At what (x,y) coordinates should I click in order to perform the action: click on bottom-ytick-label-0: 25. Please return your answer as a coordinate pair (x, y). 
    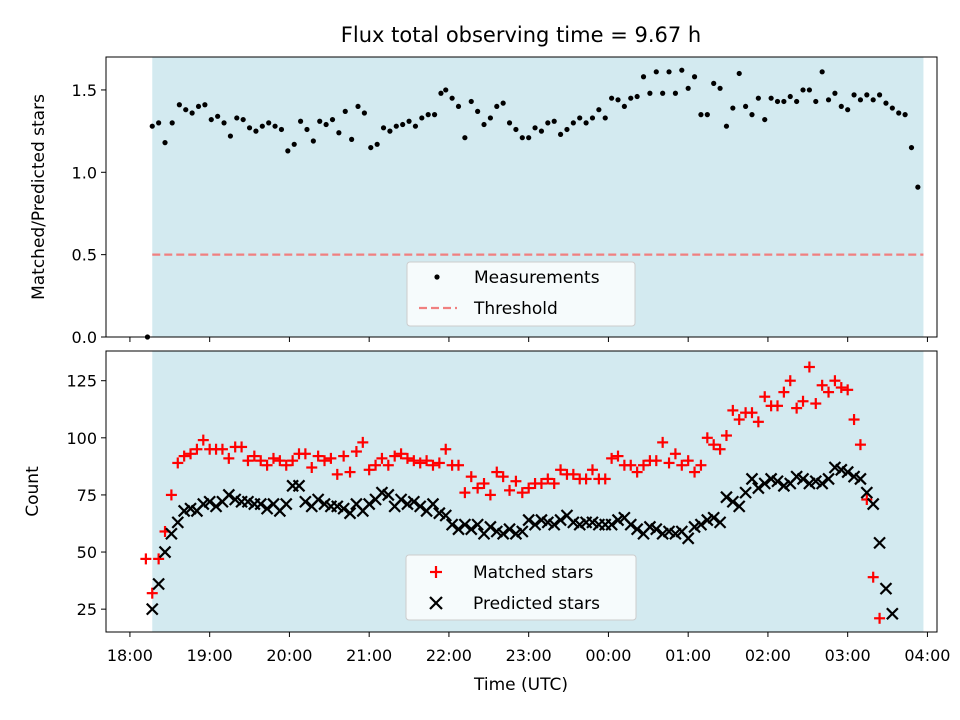
    Looking at the image, I should click on (87, 609).